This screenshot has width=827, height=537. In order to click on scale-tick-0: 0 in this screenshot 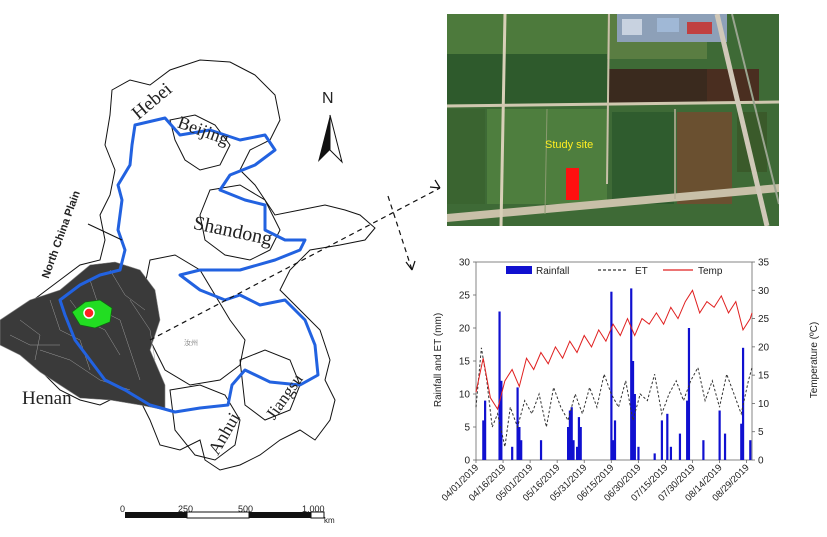, I will do `click(123, 509)`.